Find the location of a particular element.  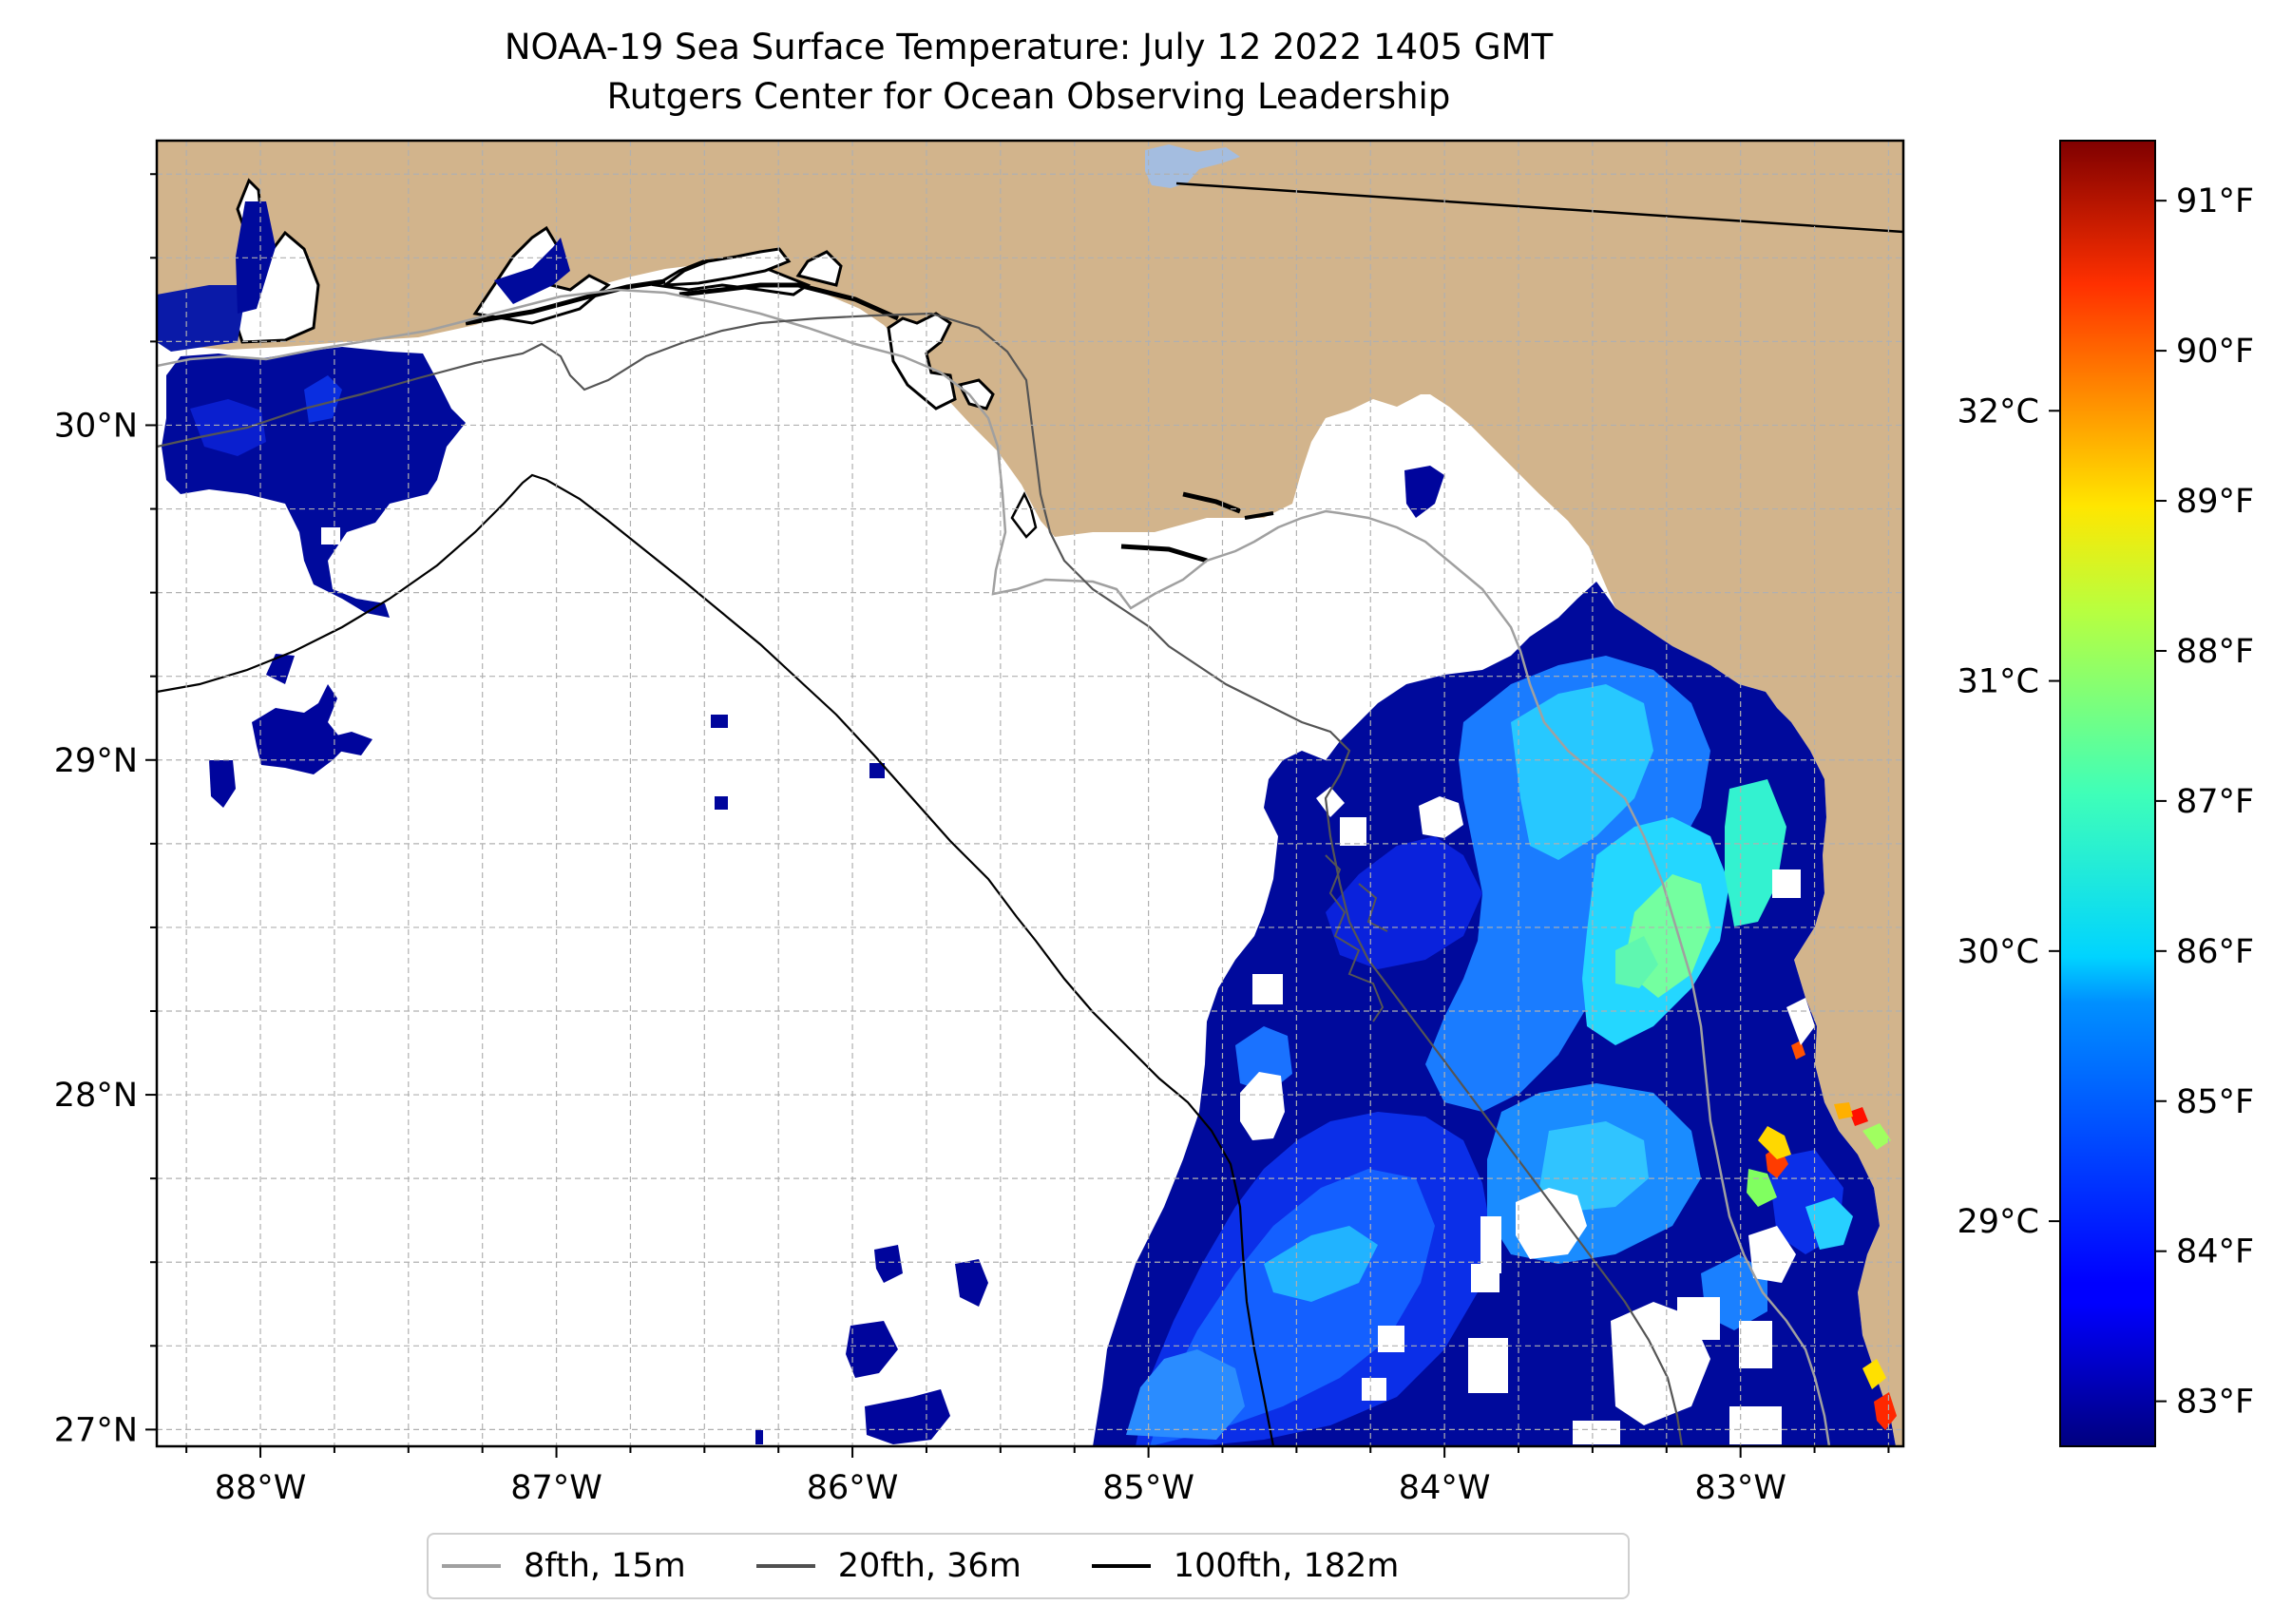

lon-tick-label: 83°W is located at coordinates (1740, 1488).